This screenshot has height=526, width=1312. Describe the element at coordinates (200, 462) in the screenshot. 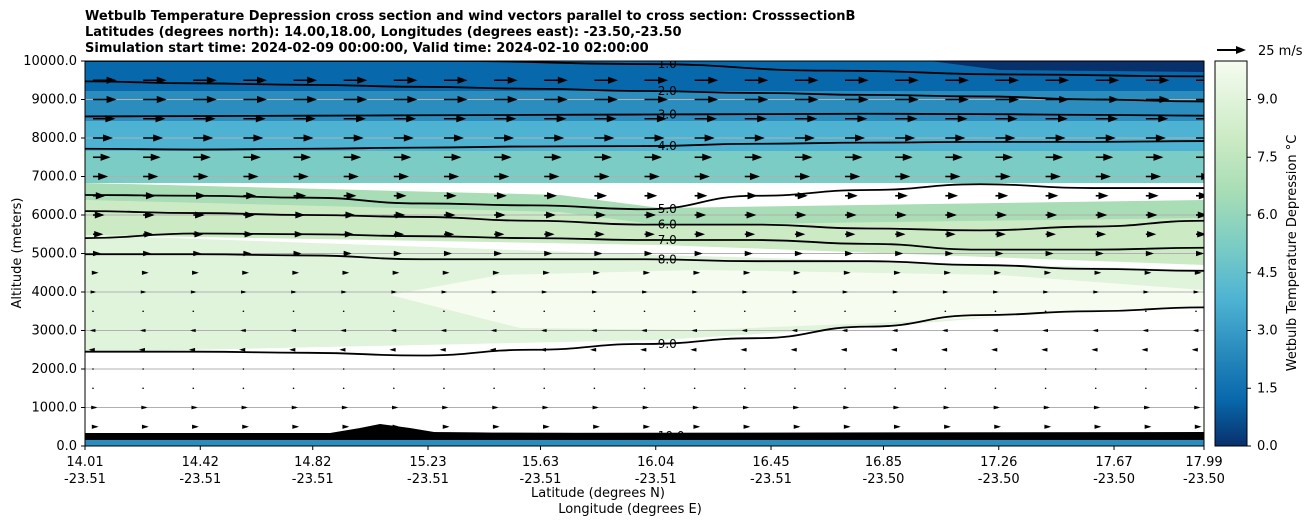

I see `x-tick-label-lat: 14.42` at that location.